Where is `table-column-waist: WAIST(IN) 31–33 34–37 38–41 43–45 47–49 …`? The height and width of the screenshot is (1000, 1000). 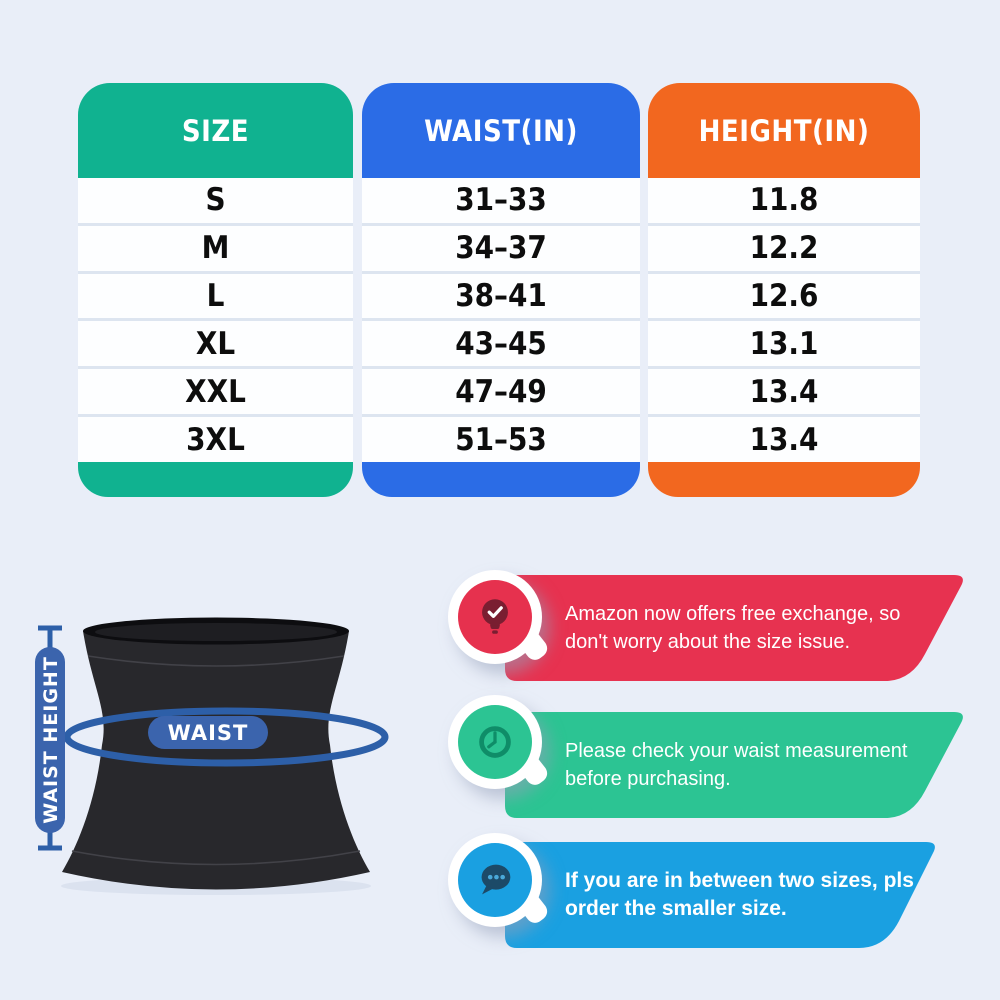 table-column-waist: WAIST(IN) 31–33 34–37 38–41 43–45 47–49 … is located at coordinates (501, 290).